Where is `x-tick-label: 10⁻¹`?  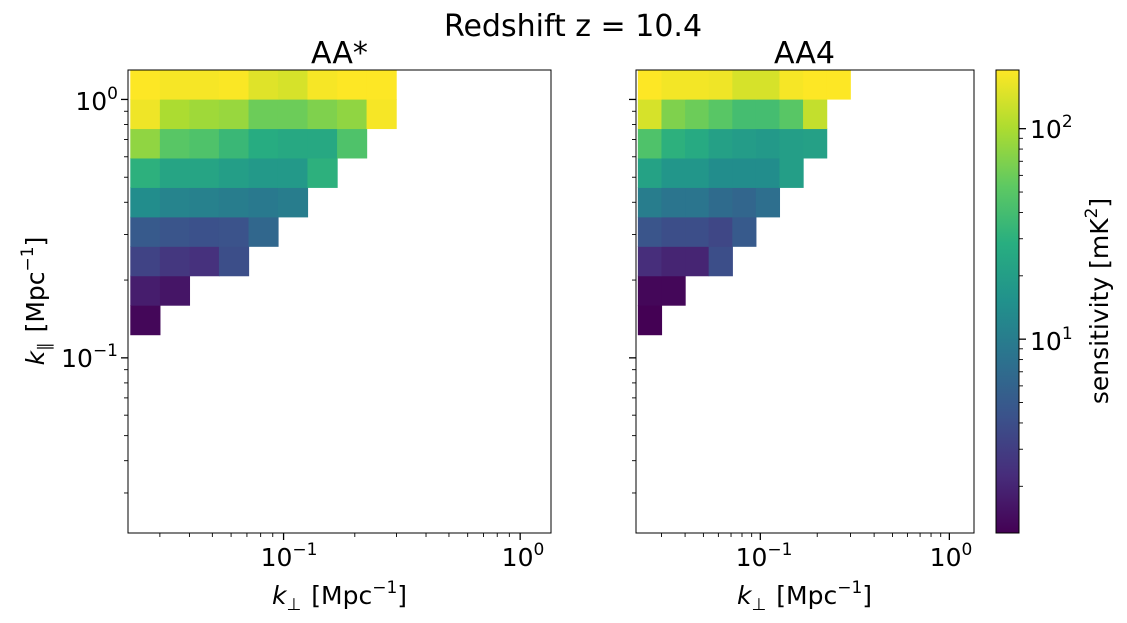
x-tick-label: 10⁻¹ is located at coordinates (289, 556).